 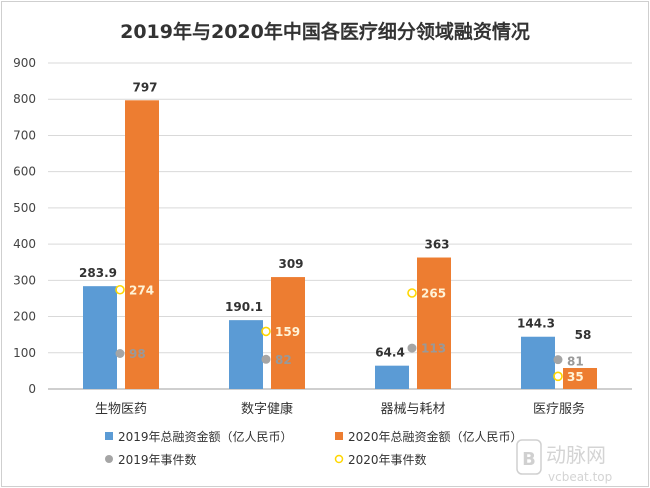 What do you see at coordinates (205, 436) in the screenshot?
I see `legend-label: 2019年总融资金额（亿人民币）` at bounding box center [205, 436].